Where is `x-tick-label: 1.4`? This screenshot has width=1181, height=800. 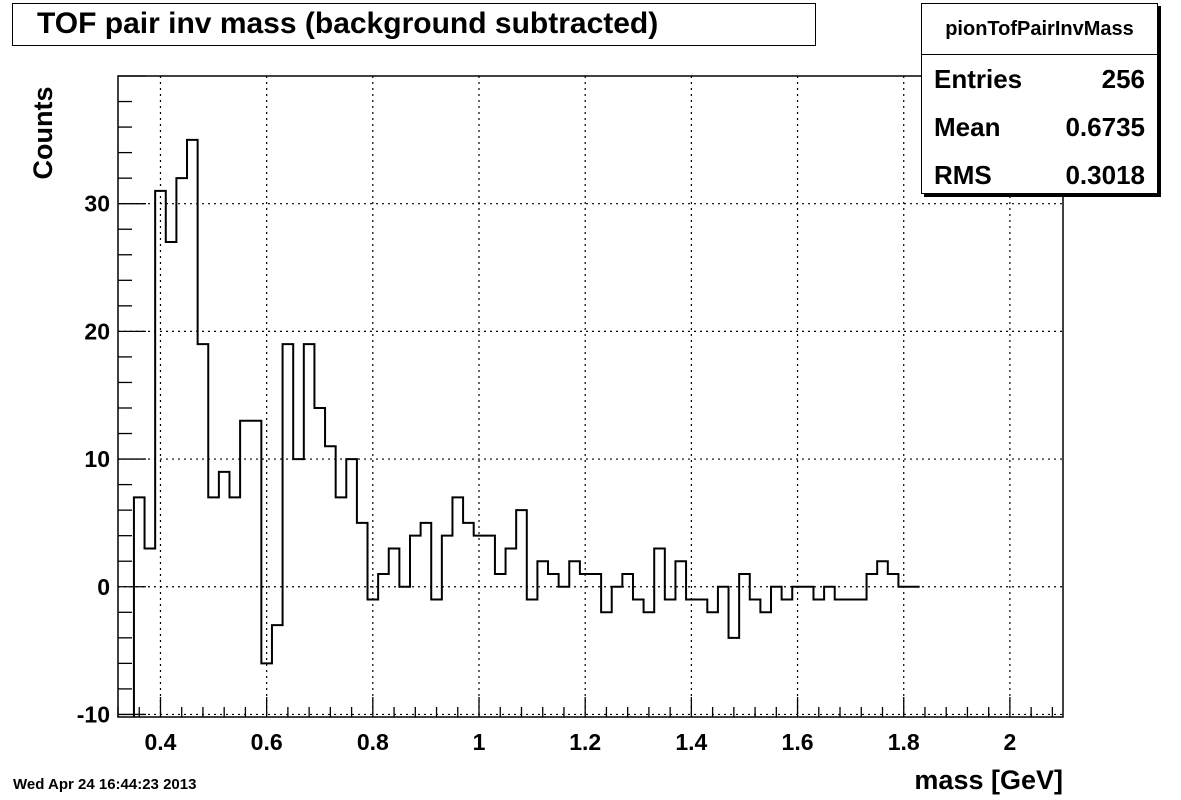 x-tick-label: 1.4 is located at coordinates (691, 742).